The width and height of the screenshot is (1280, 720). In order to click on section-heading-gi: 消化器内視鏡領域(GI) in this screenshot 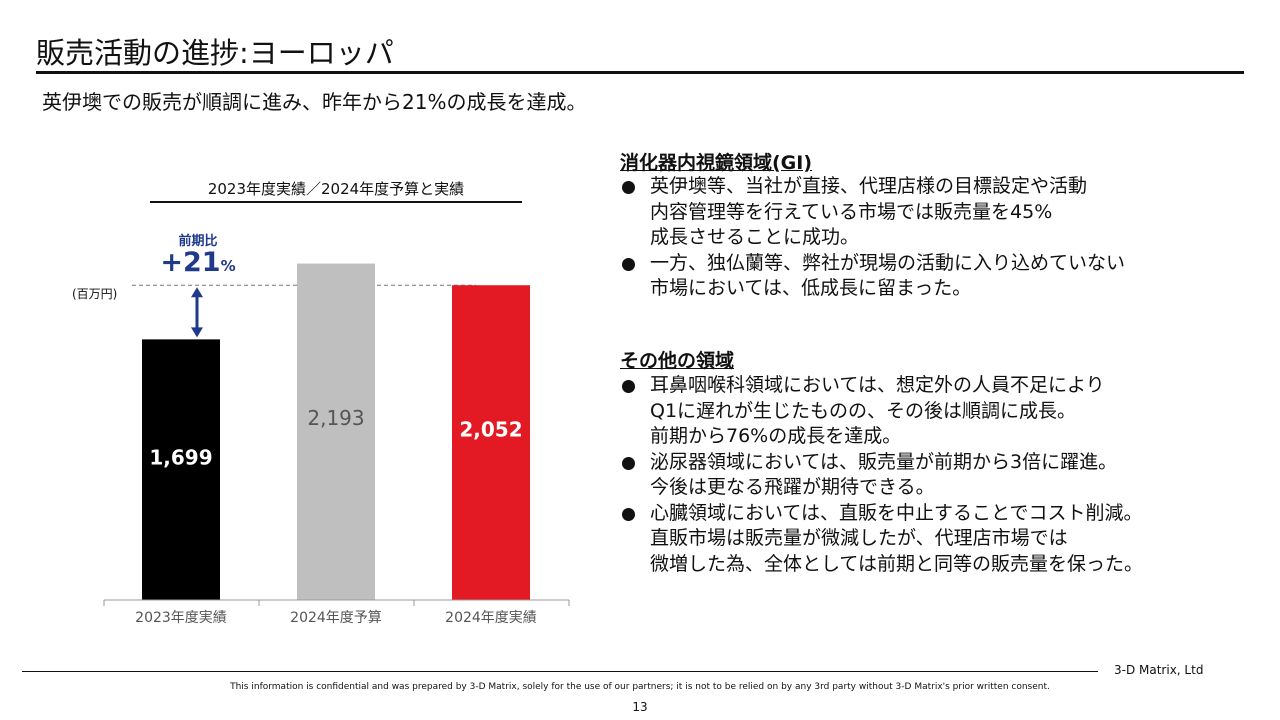, I will do `click(716, 163)`.